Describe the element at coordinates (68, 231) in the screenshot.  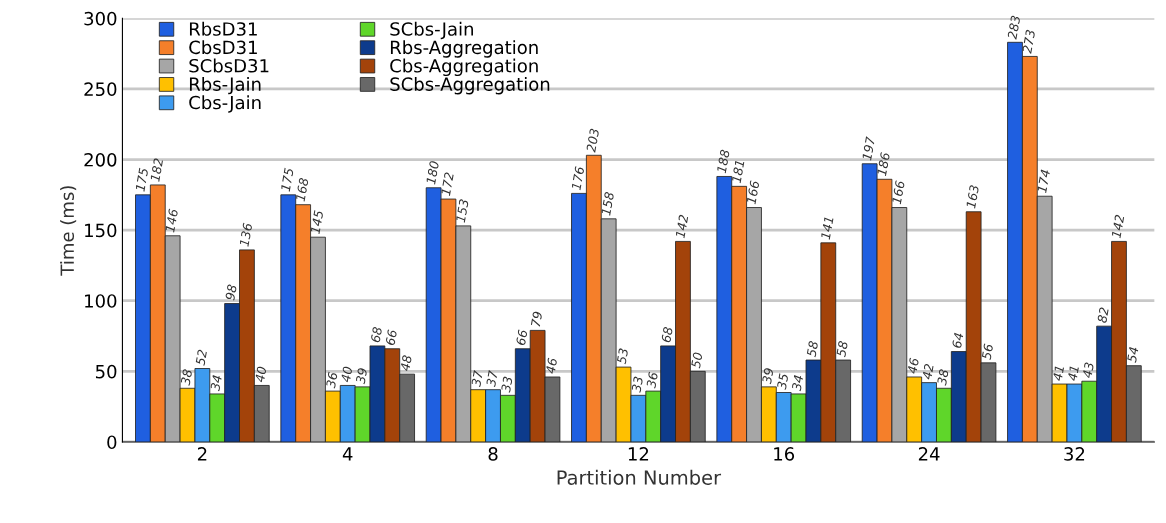
I see `y-axis-title: Time (ms)` at that location.